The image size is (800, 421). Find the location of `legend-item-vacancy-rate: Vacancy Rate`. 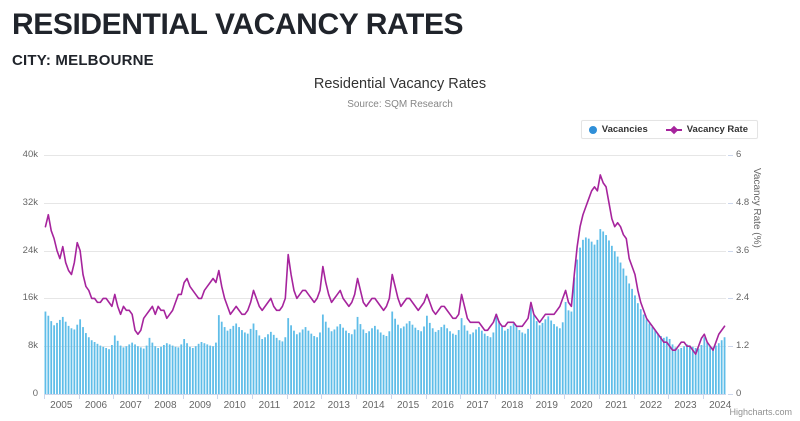

legend-item-vacancy-rate: Vacancy Rate is located at coordinates (706, 129).